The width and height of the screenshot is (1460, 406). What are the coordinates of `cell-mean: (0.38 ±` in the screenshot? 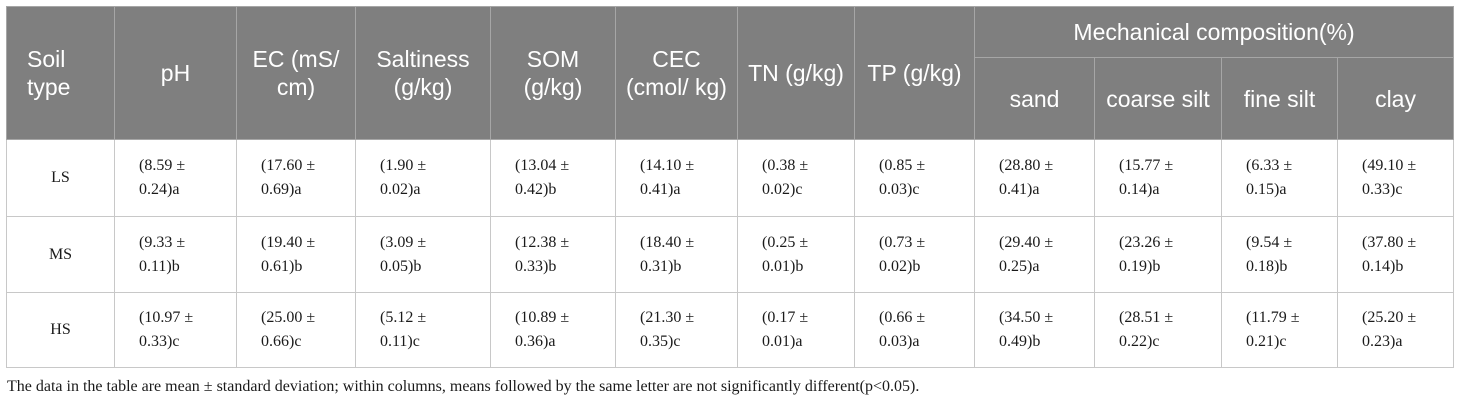 It's located at (785, 165).